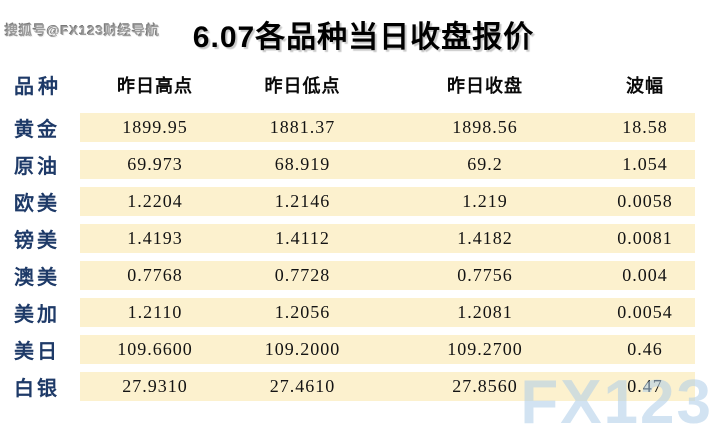  What do you see at coordinates (37, 389) in the screenshot?
I see `instrument-label: 白银` at bounding box center [37, 389].